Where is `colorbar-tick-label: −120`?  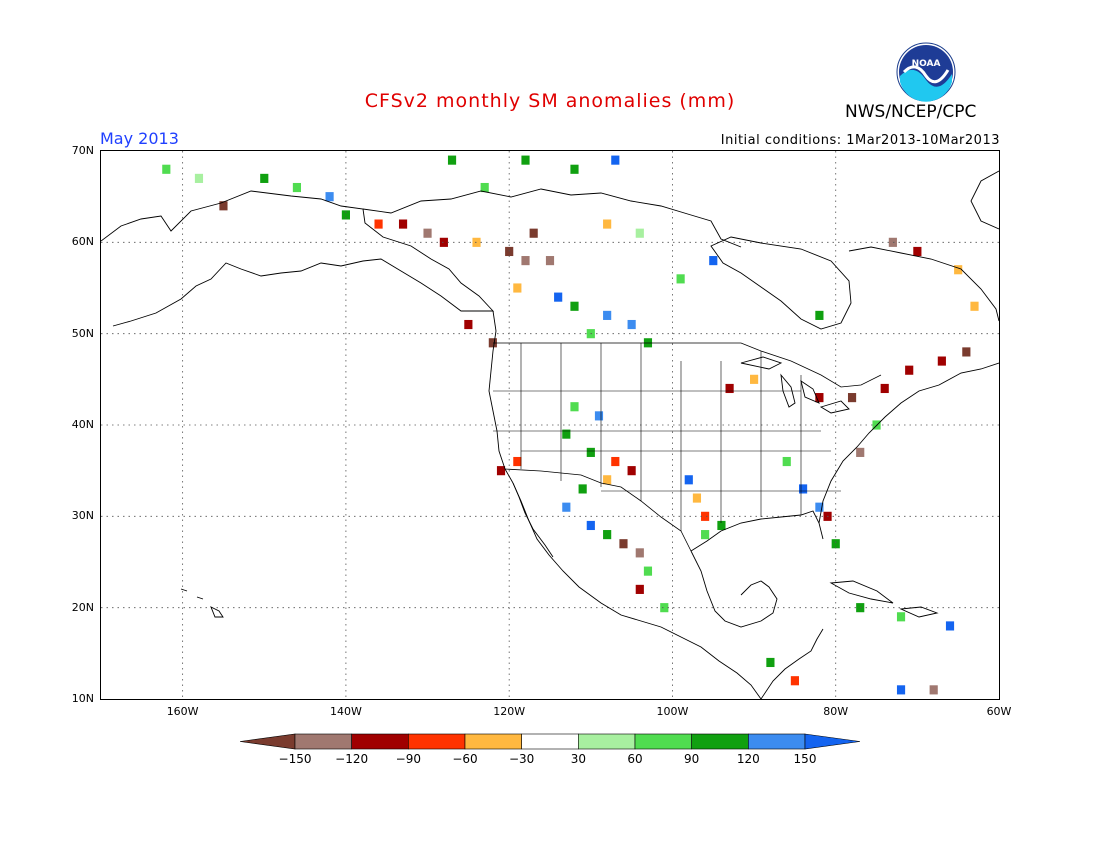
colorbar-tick-label: −120 is located at coordinates (352, 759).